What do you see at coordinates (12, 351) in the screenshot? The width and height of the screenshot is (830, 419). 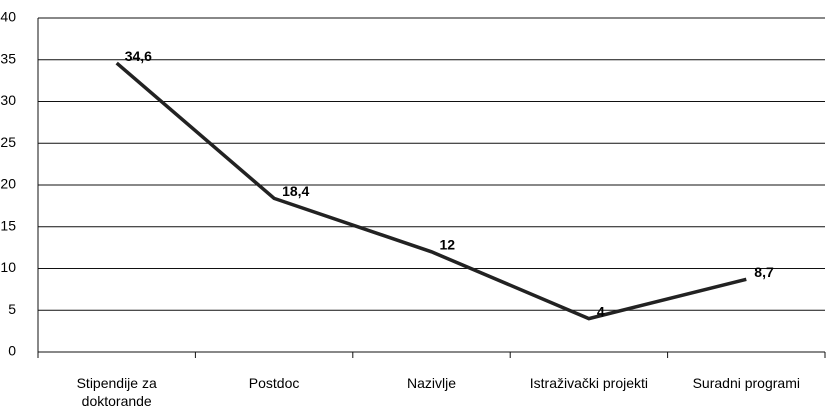 I see `y-tick-label: 0` at bounding box center [12, 351].